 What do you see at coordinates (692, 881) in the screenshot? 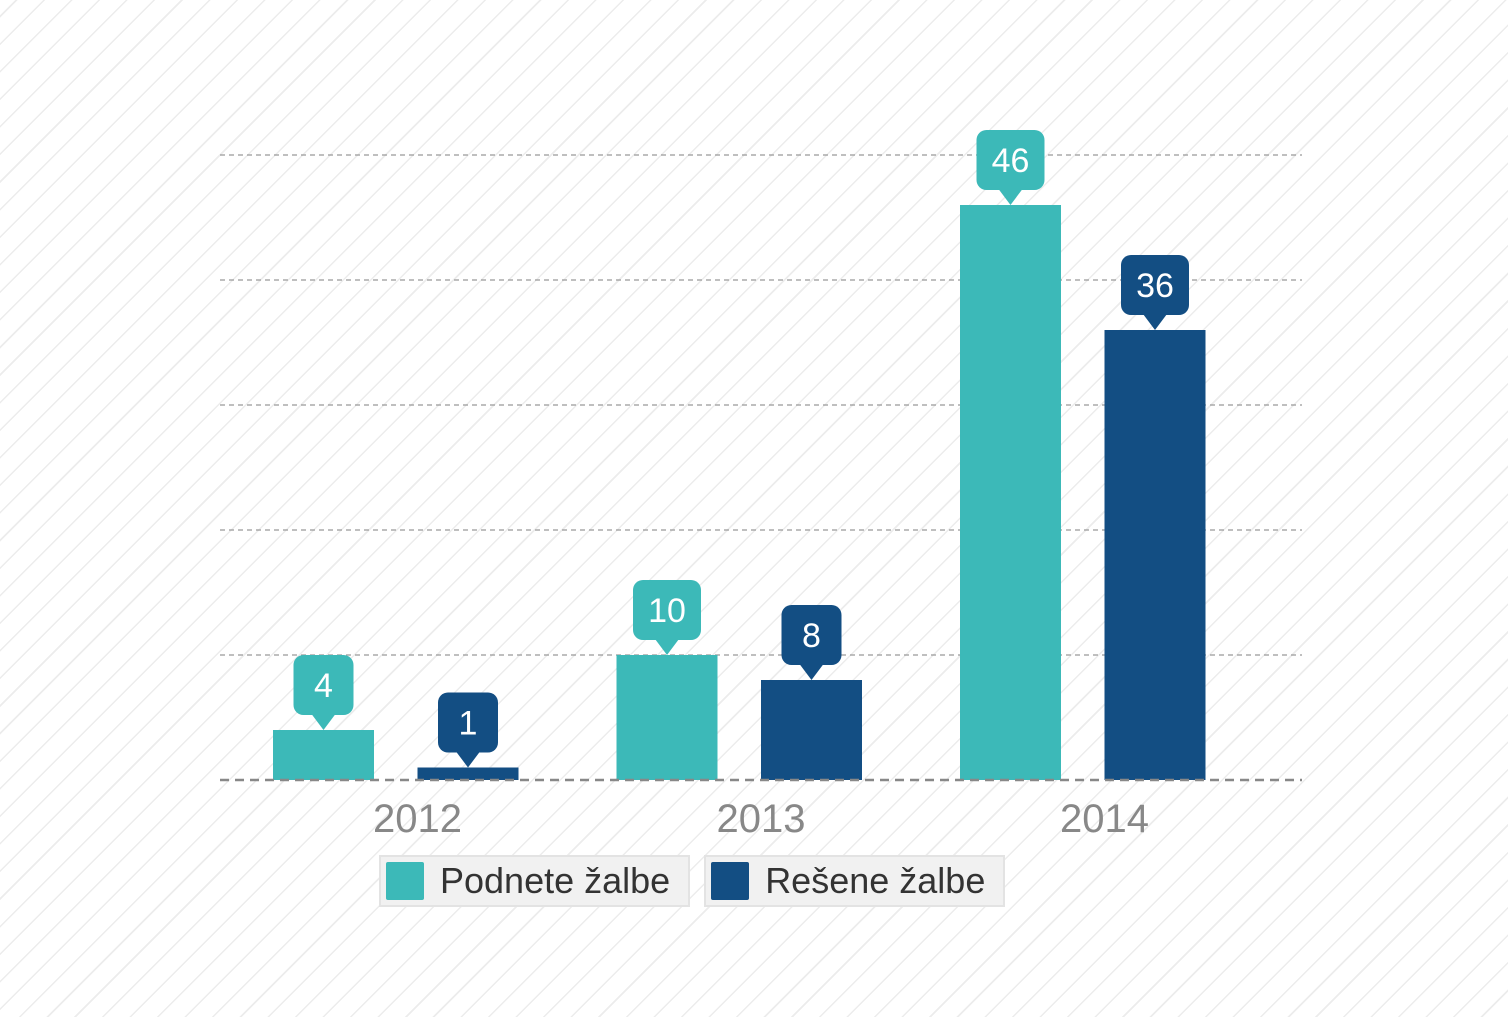
I see `legend: Podnete žalbe Rešene žalbe` at bounding box center [692, 881].